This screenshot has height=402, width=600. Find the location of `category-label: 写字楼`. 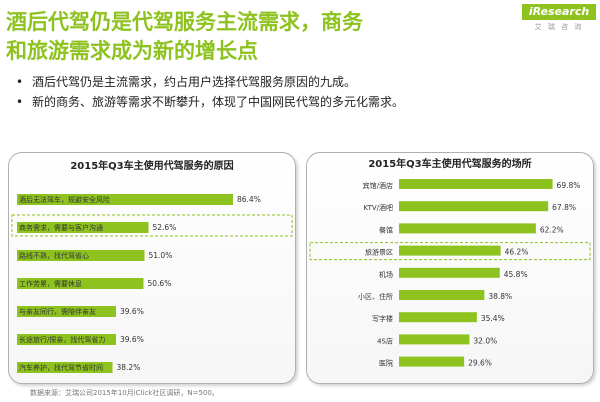

category-label: 写字楼 is located at coordinates (382, 318).